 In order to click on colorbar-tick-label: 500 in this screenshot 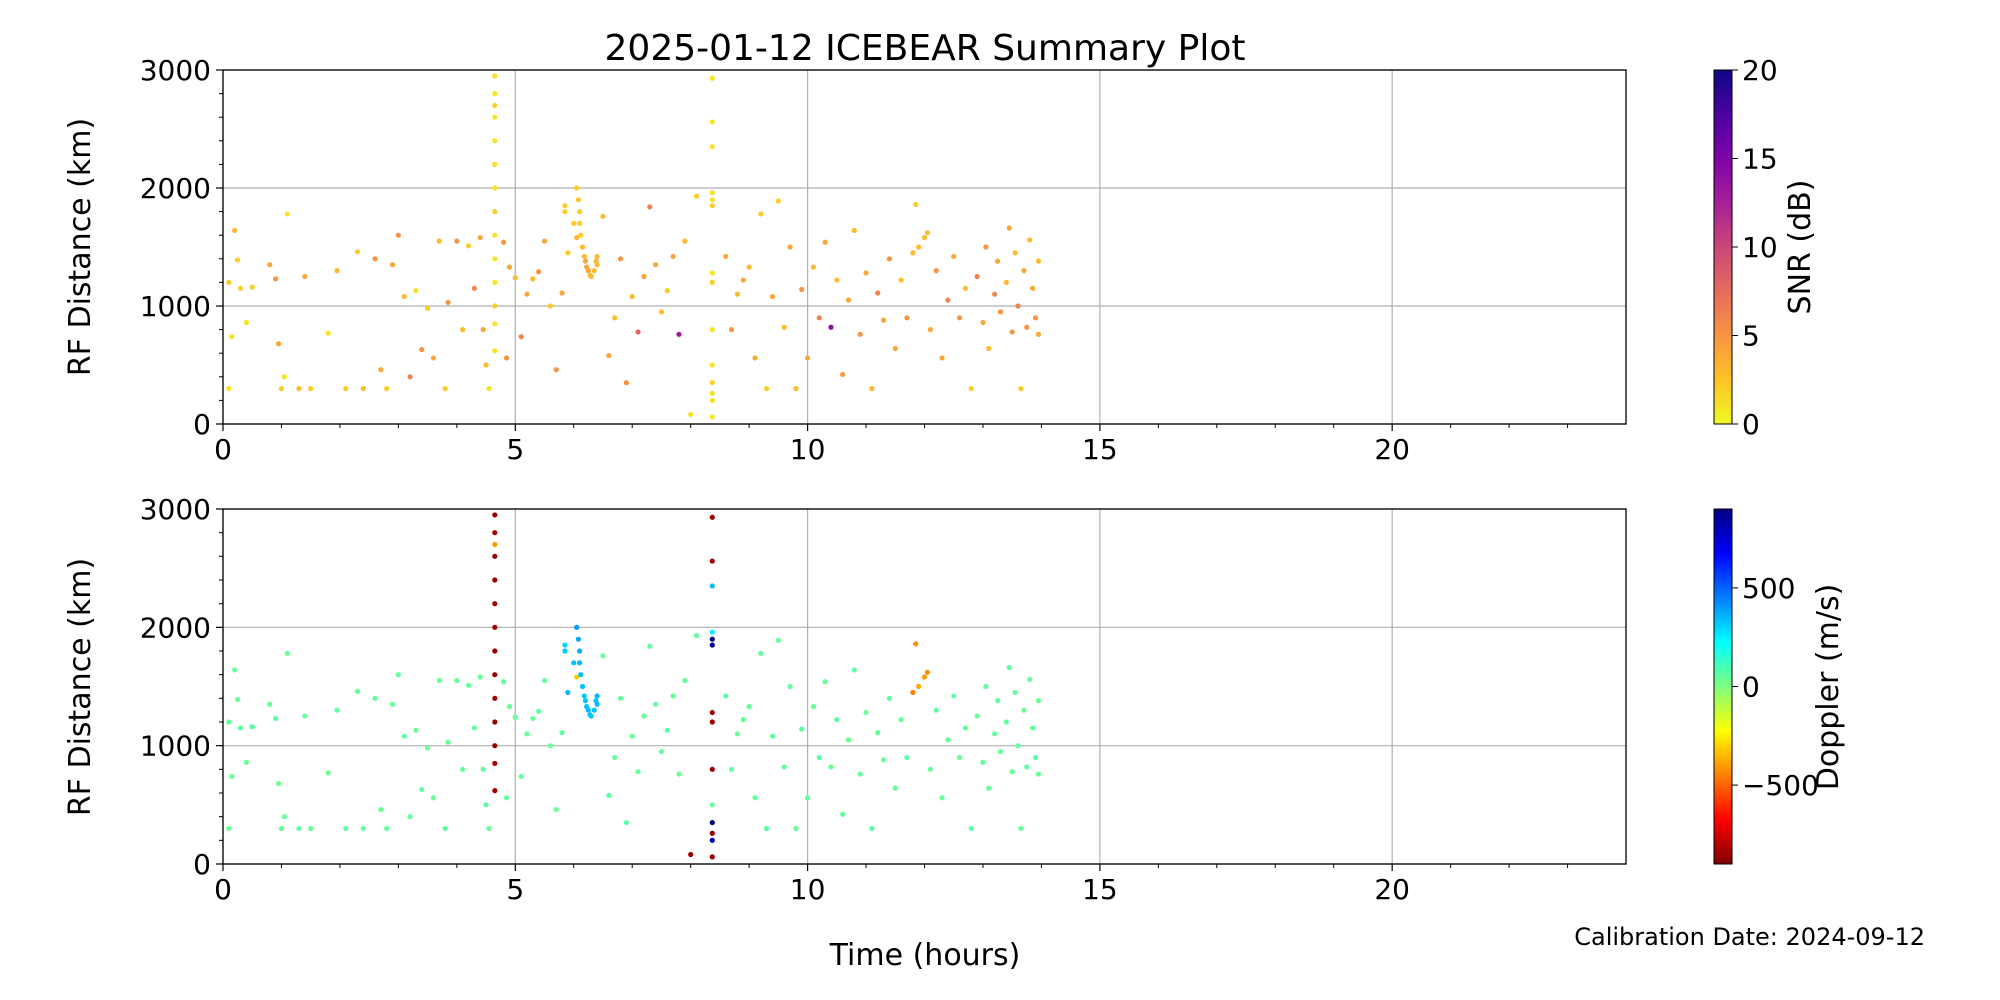, I will do `click(1768, 588)`.